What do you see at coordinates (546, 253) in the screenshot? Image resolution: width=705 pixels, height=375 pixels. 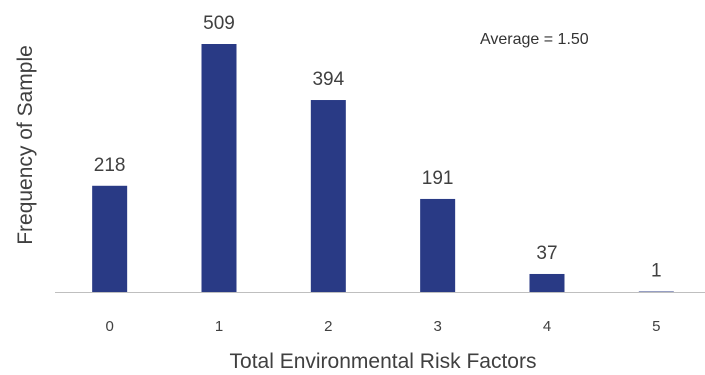 I see `data-label-4: 37` at bounding box center [546, 253].